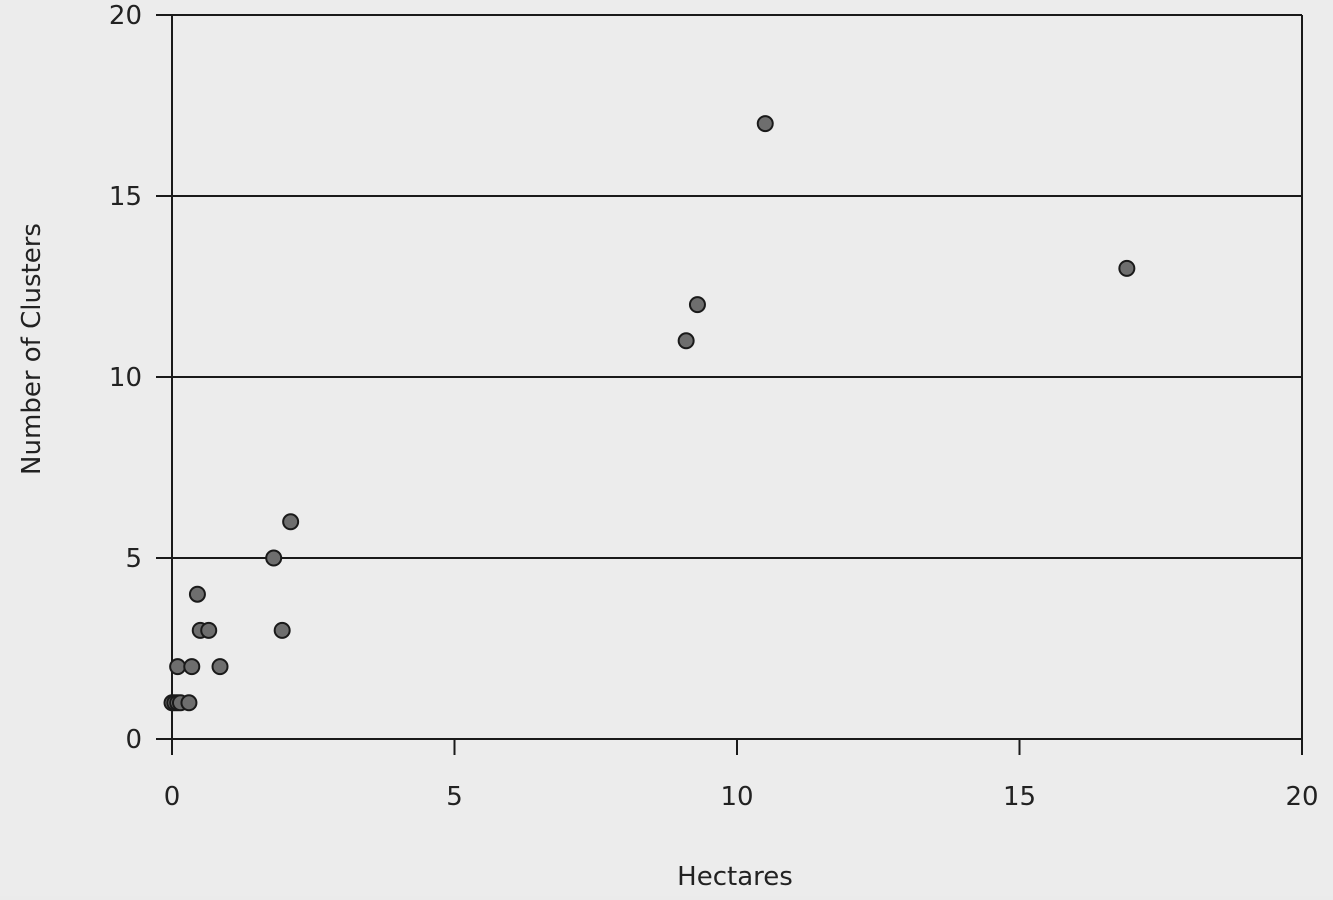  I want to click on x-tick-label-0: 0, so click(172, 797).